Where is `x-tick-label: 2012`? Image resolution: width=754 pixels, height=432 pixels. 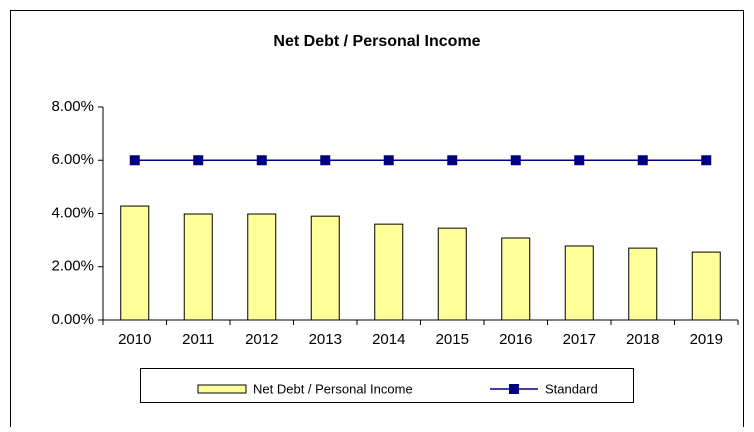 x-tick-label: 2012 is located at coordinates (261, 339).